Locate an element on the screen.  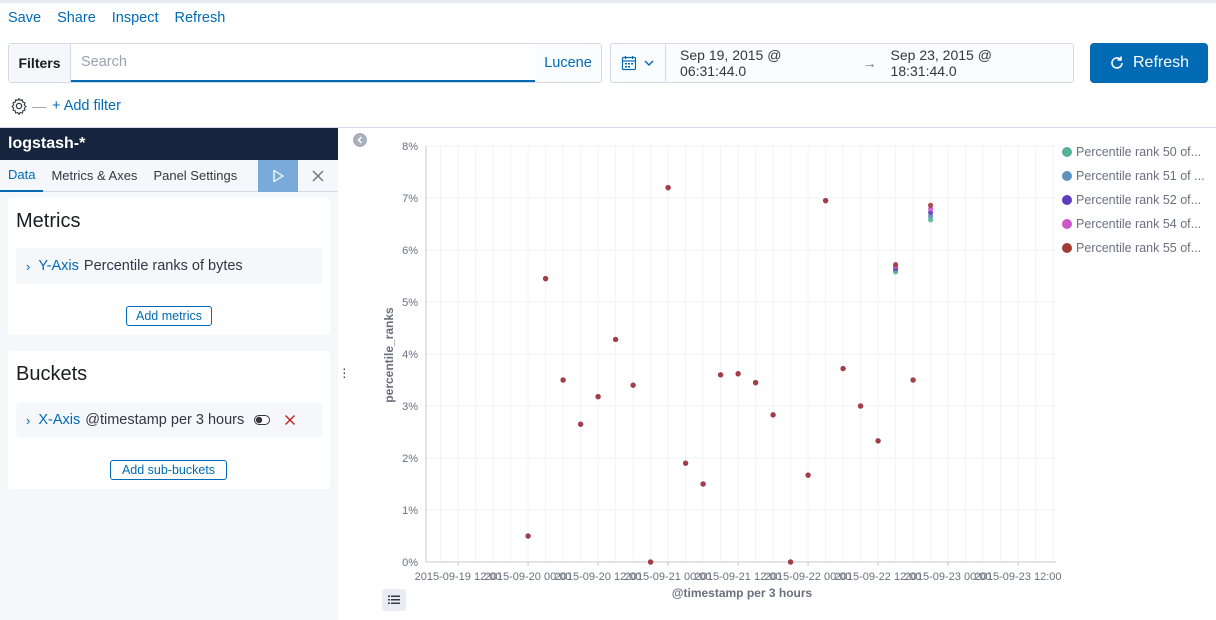
refresh-button-label: Refresh is located at coordinates (1161, 62).